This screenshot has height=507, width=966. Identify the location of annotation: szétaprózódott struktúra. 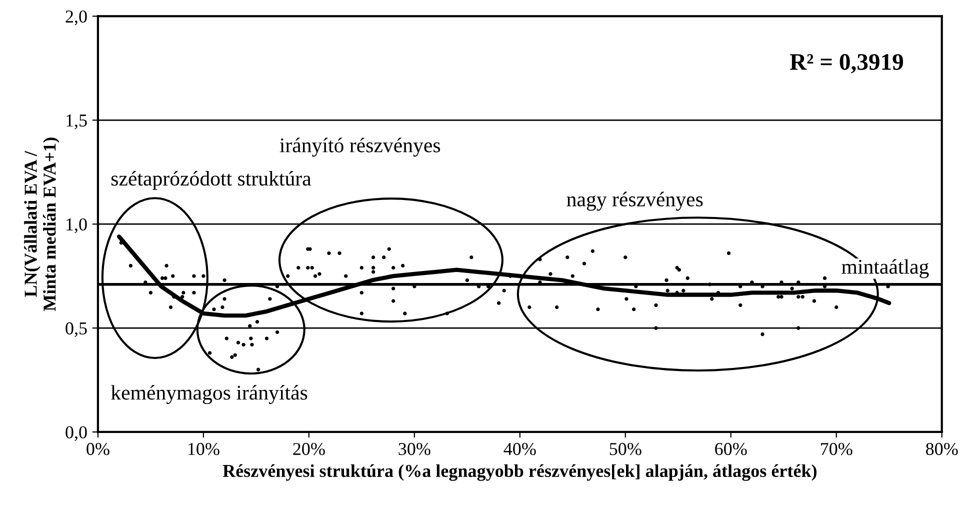
(211, 180).